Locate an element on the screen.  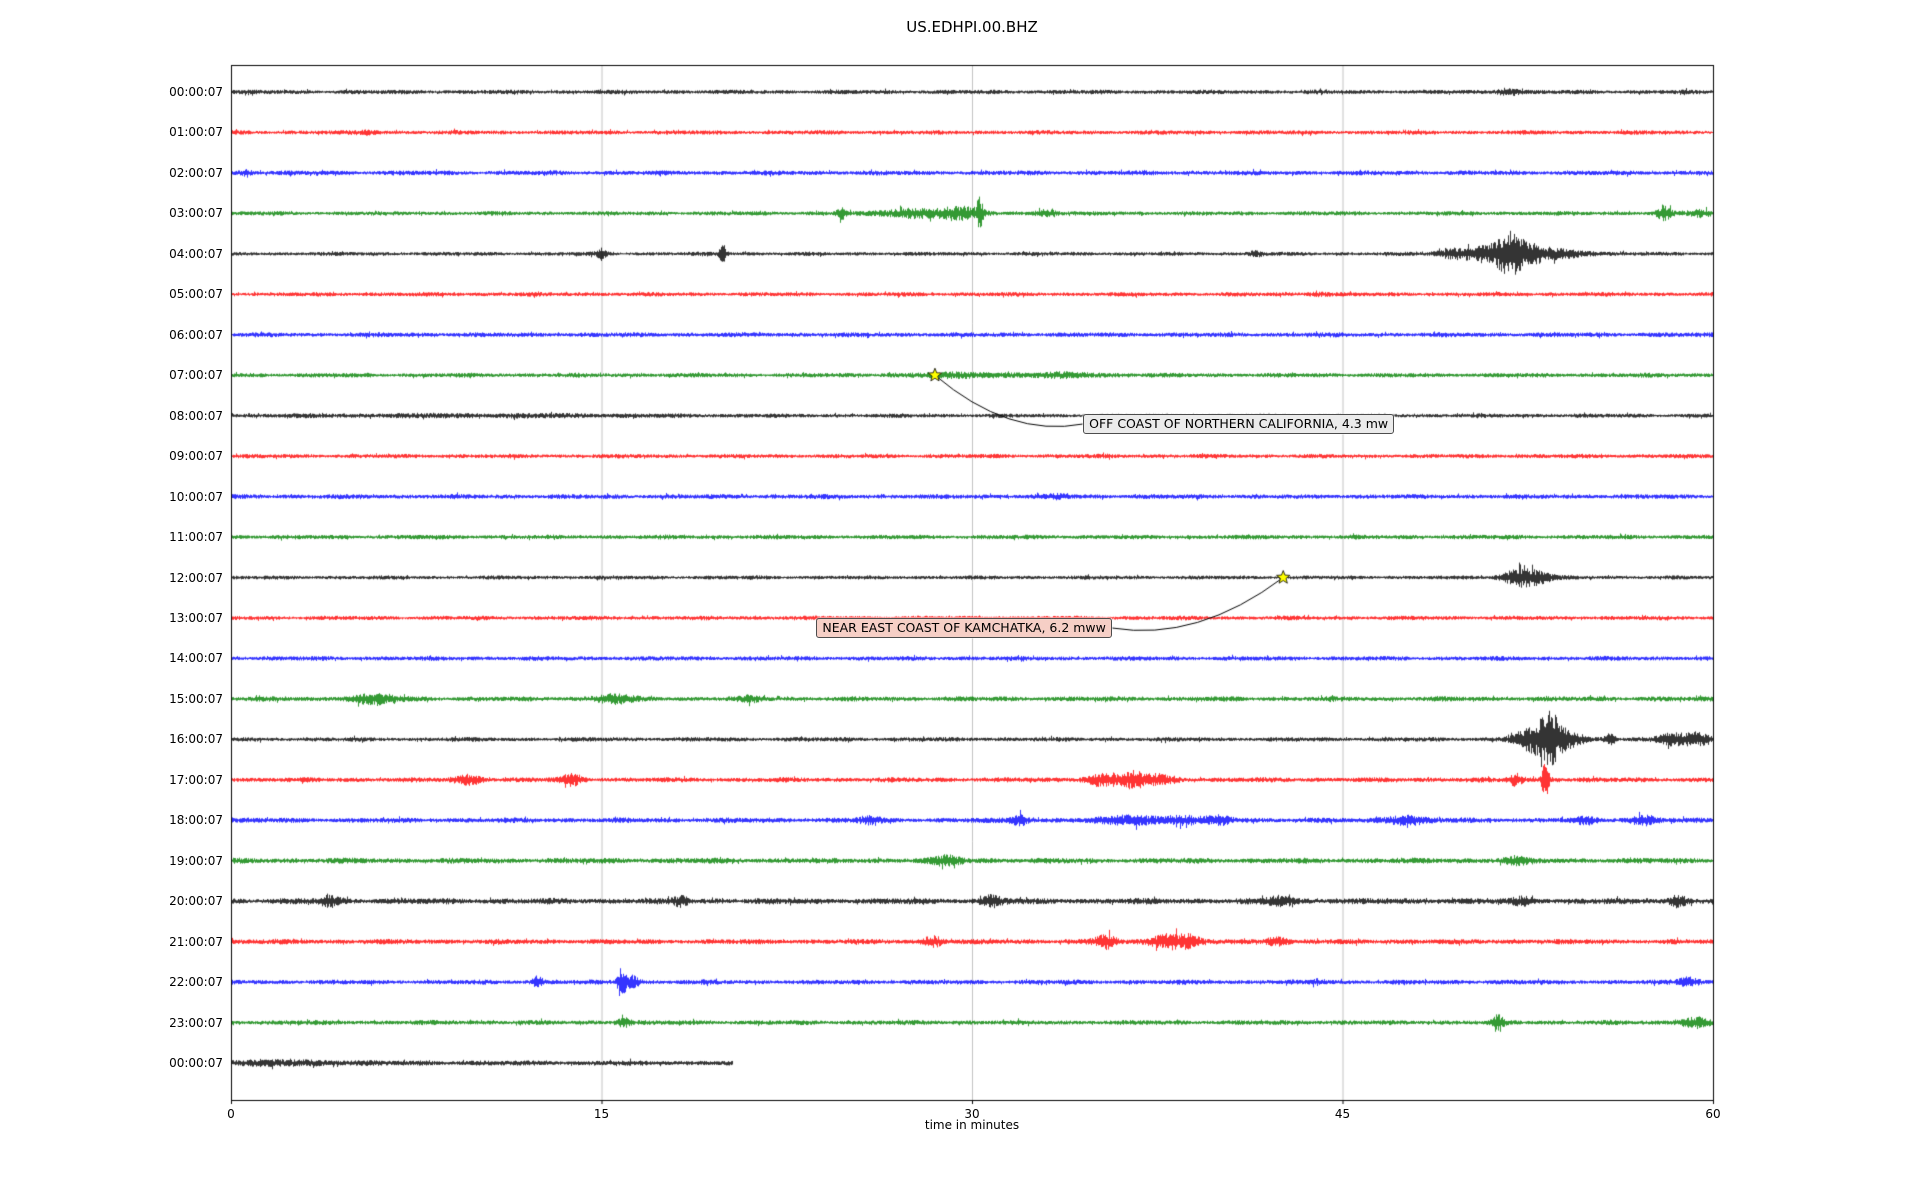
row-label: 05:00:07 is located at coordinates (196, 294).